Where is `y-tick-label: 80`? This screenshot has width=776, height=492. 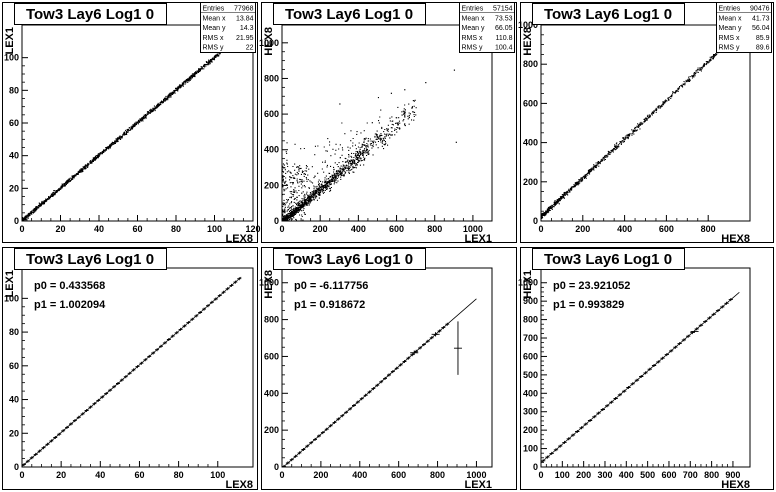
y-tick-label: 80 is located at coordinates (14, 332).